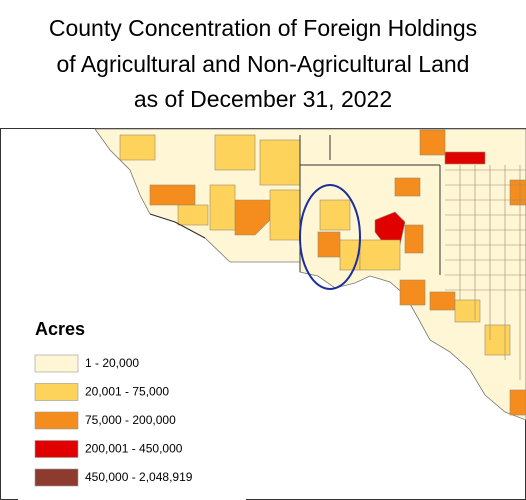  I want to click on legend-label: 20,001 - 75,000, so click(127, 392).